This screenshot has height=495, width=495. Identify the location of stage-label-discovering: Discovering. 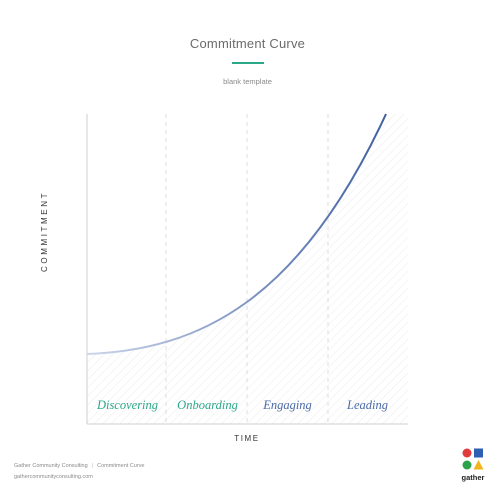
(127, 405).